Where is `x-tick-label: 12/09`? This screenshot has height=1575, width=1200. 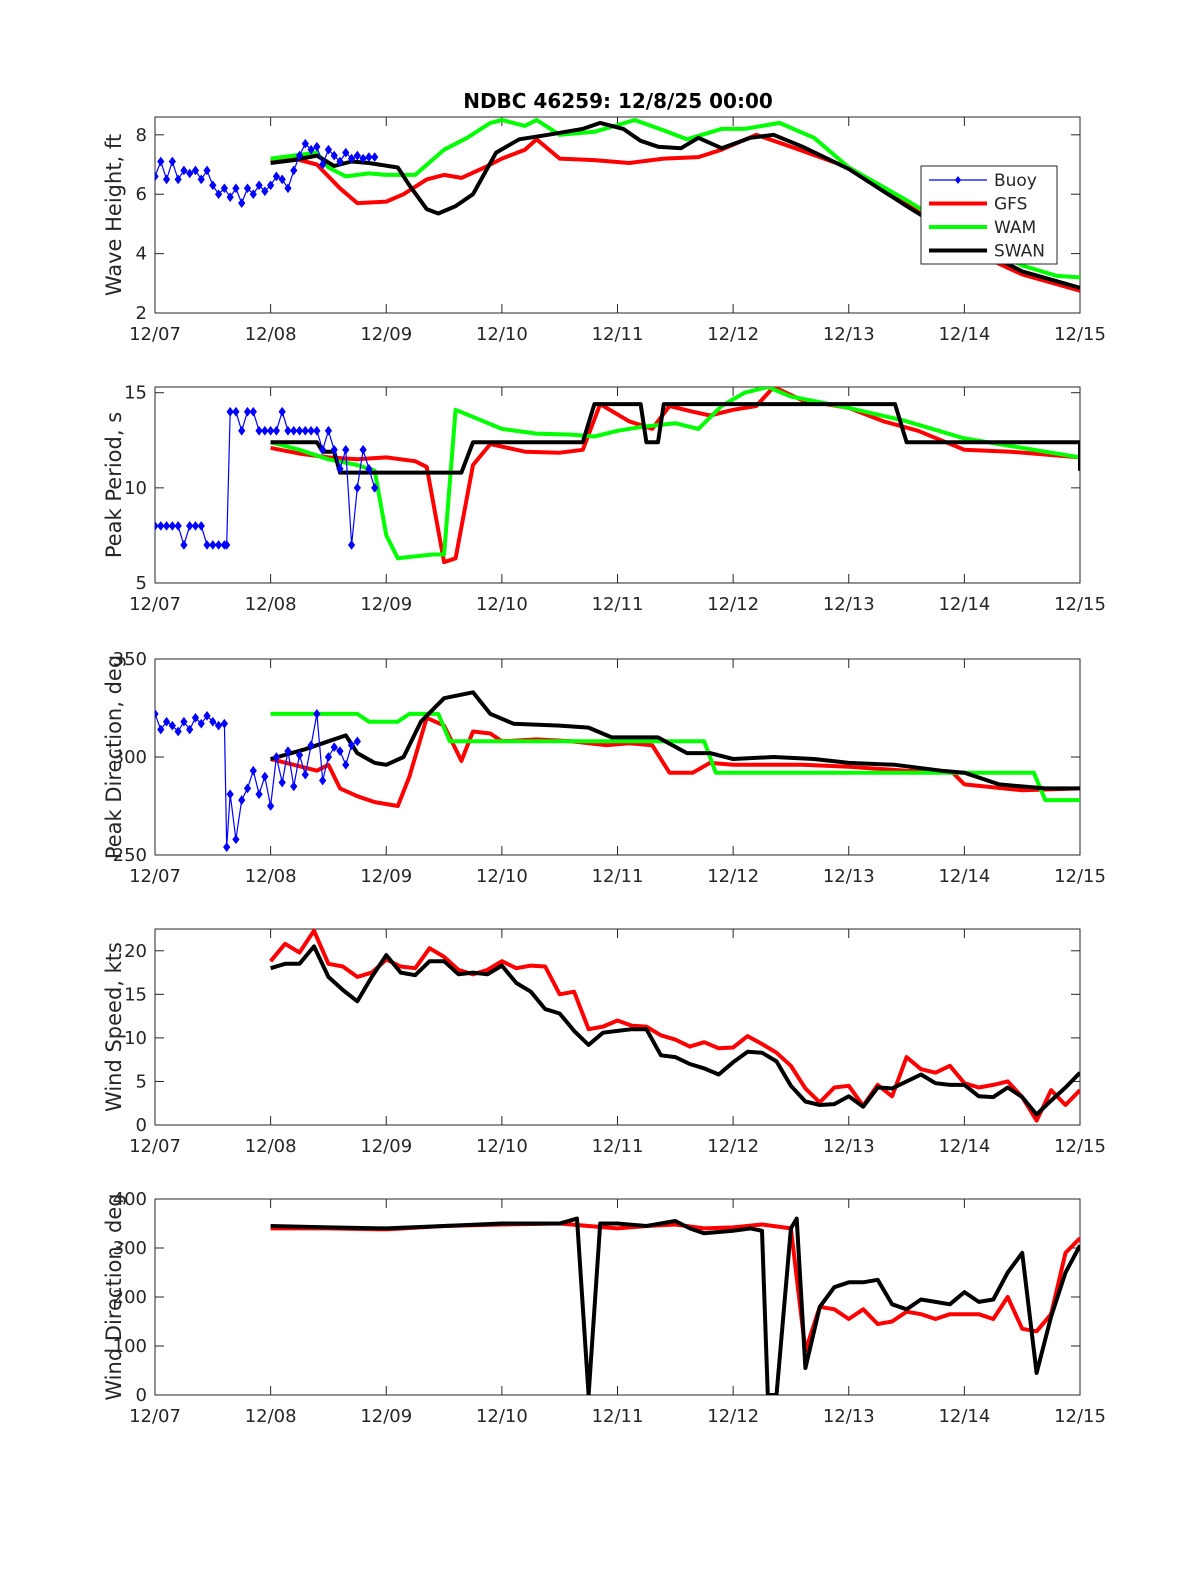 x-tick-label: 12/09 is located at coordinates (386, 1416).